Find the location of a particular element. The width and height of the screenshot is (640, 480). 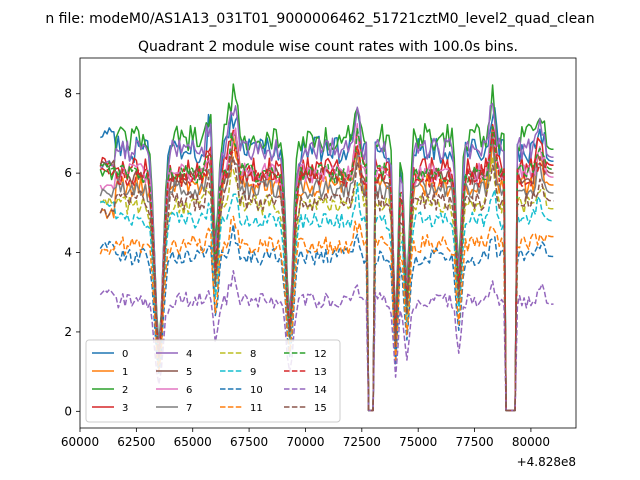

legend-label-0: 0 is located at coordinates (125, 354).